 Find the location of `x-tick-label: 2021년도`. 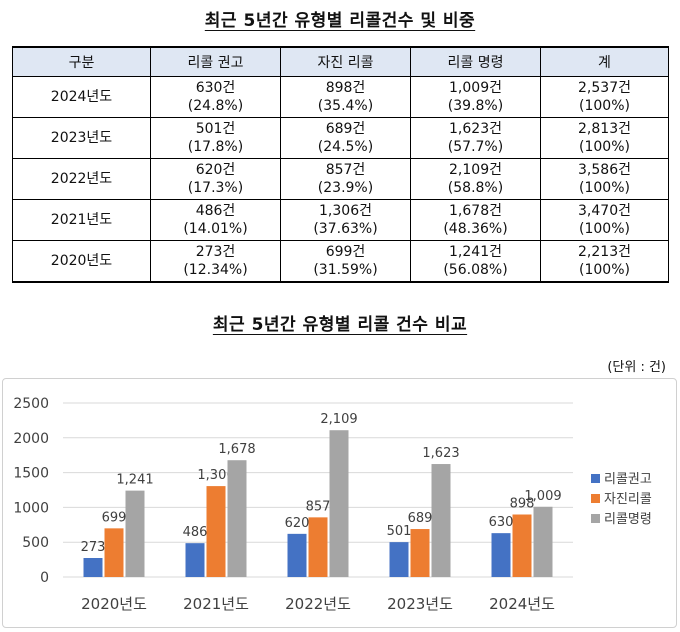

x-tick-label: 2021년도 is located at coordinates (216, 604).